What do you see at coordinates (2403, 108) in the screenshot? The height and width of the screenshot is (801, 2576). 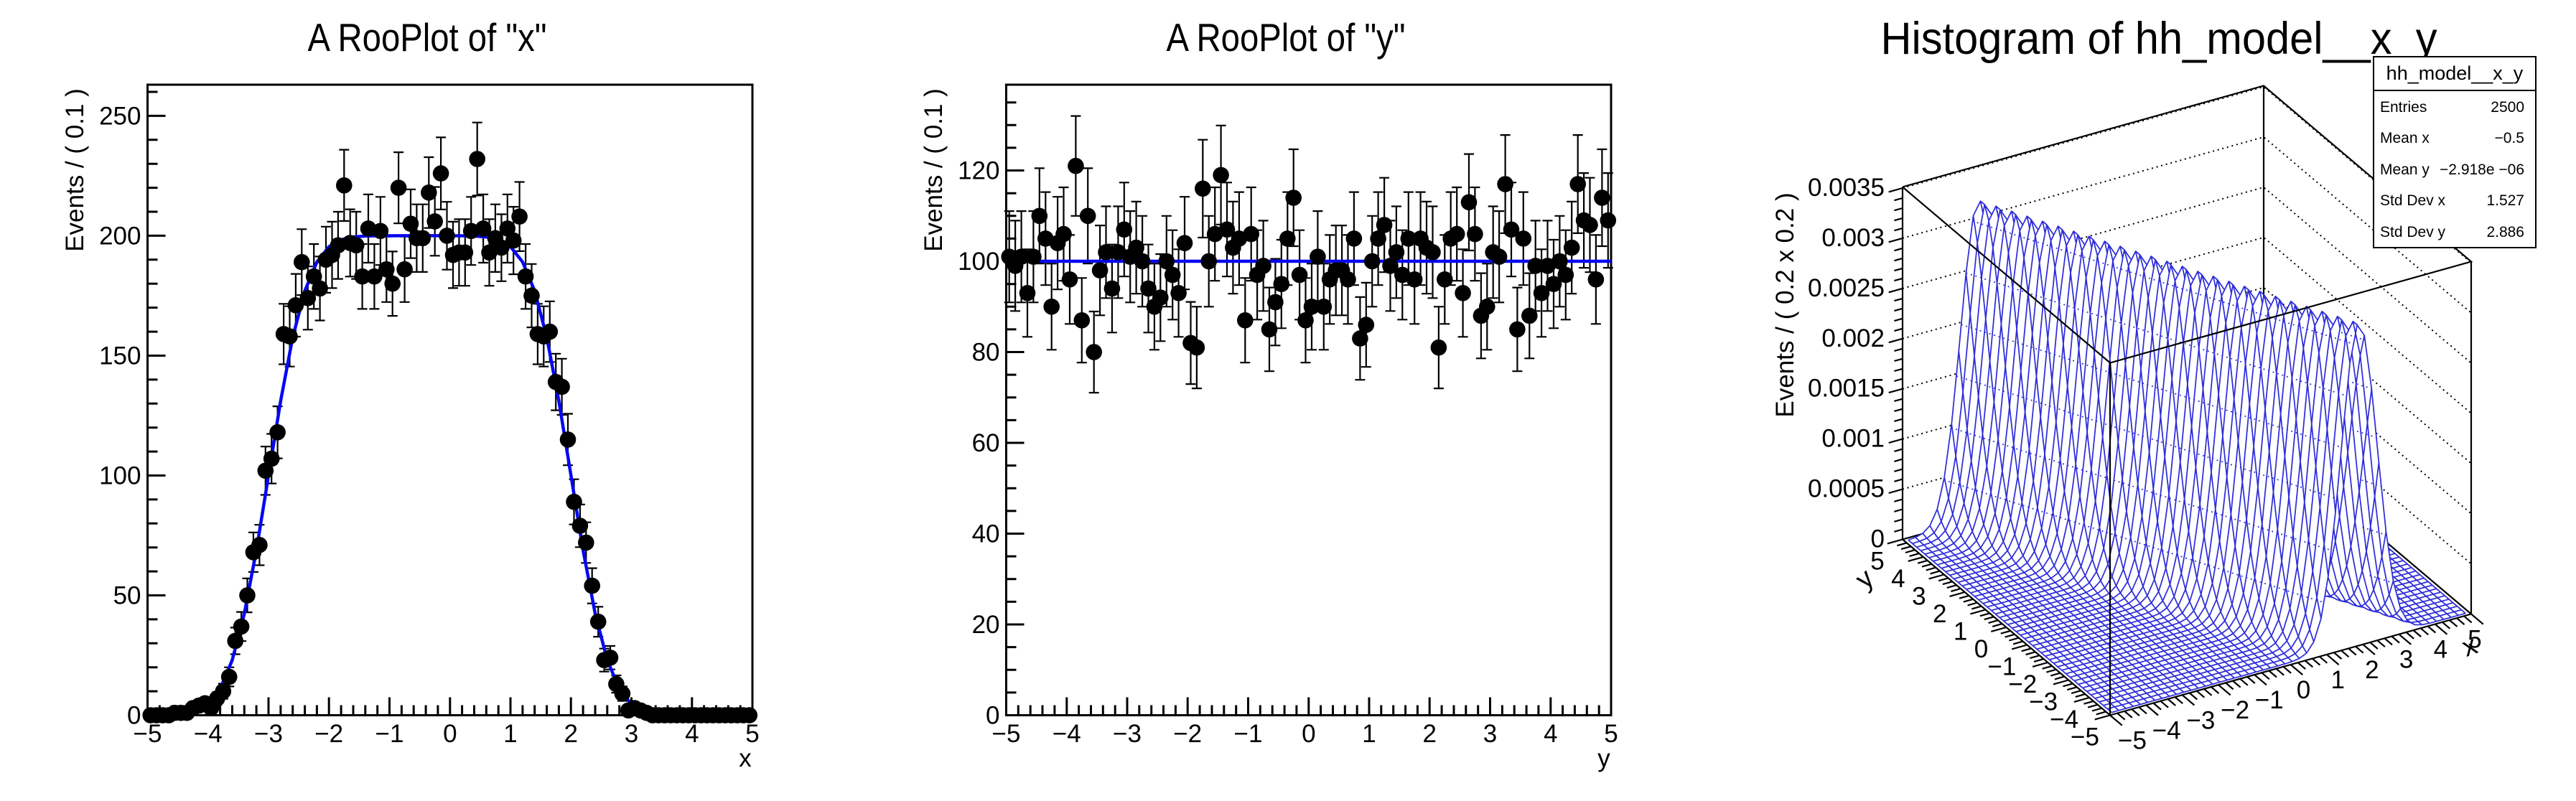 I see `svg-text: Entries` at bounding box center [2403, 108].